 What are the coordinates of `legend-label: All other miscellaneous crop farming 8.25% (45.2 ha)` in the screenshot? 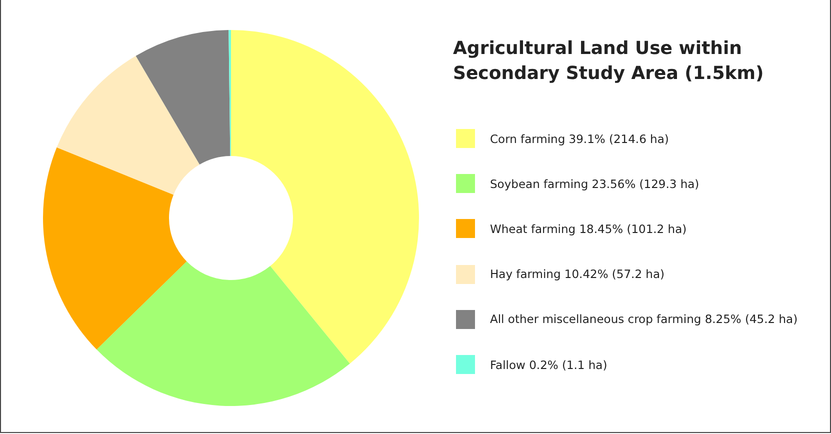 It's located at (644, 319).